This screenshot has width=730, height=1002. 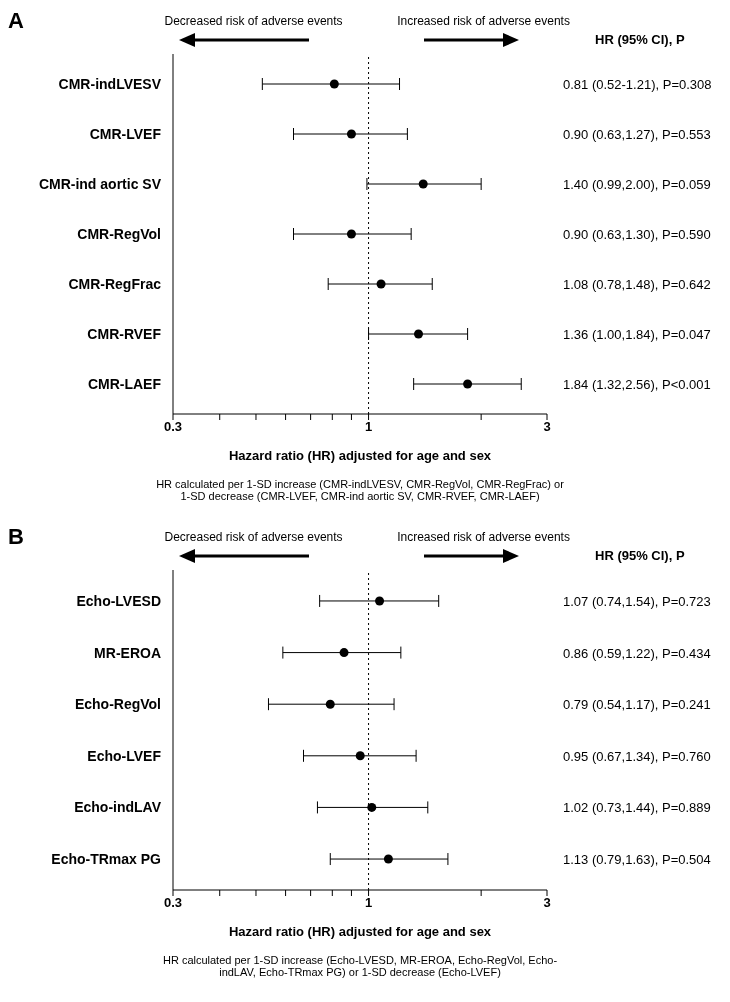 I want to click on y-tick-label: MR-EROA, so click(x=127, y=652).